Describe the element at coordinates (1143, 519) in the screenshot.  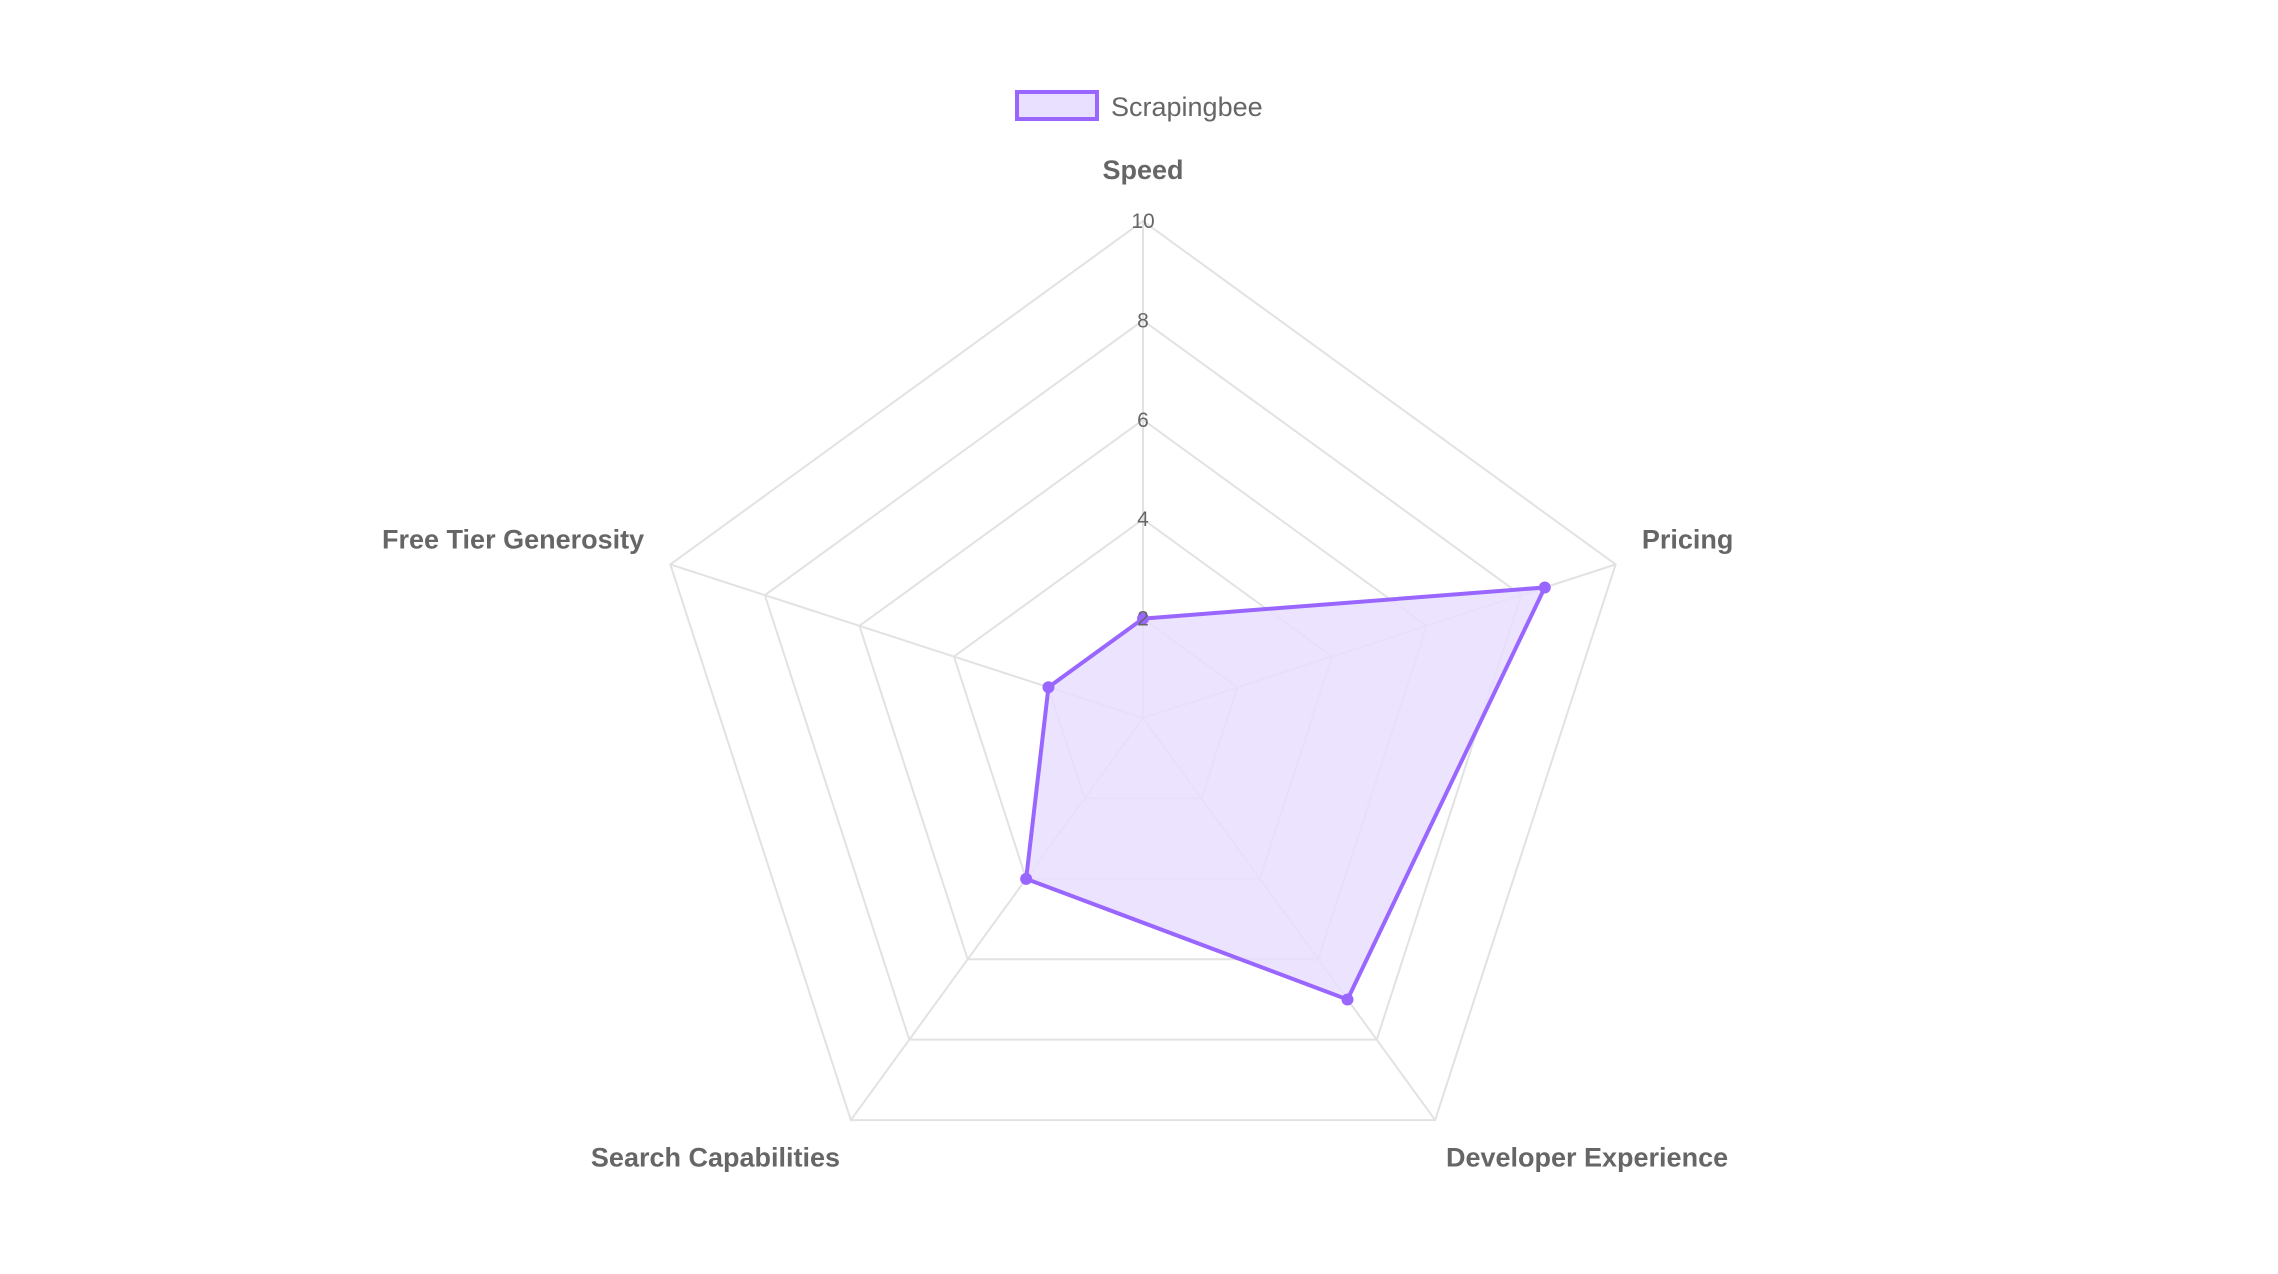
I see `tick-label: 4` at that location.